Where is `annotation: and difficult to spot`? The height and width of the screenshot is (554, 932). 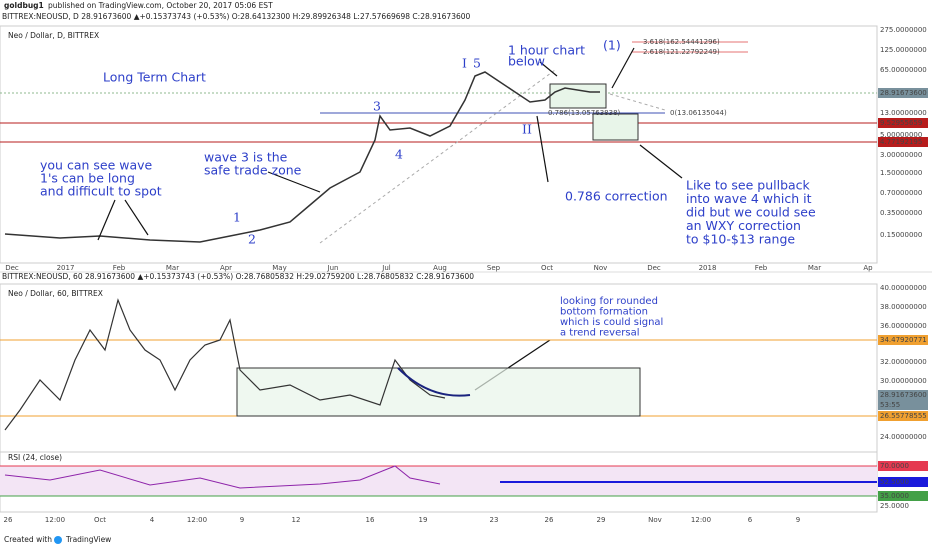
annotation: and difficult to spot is located at coordinates (101, 191).